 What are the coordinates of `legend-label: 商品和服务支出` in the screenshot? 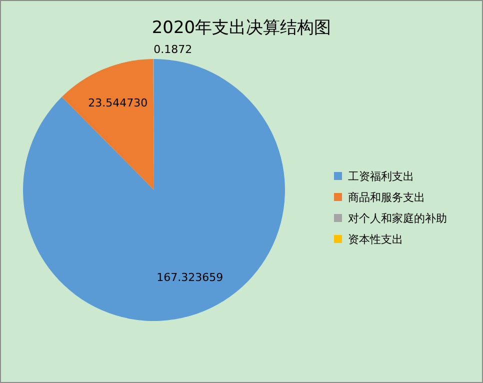 It's located at (386, 197).